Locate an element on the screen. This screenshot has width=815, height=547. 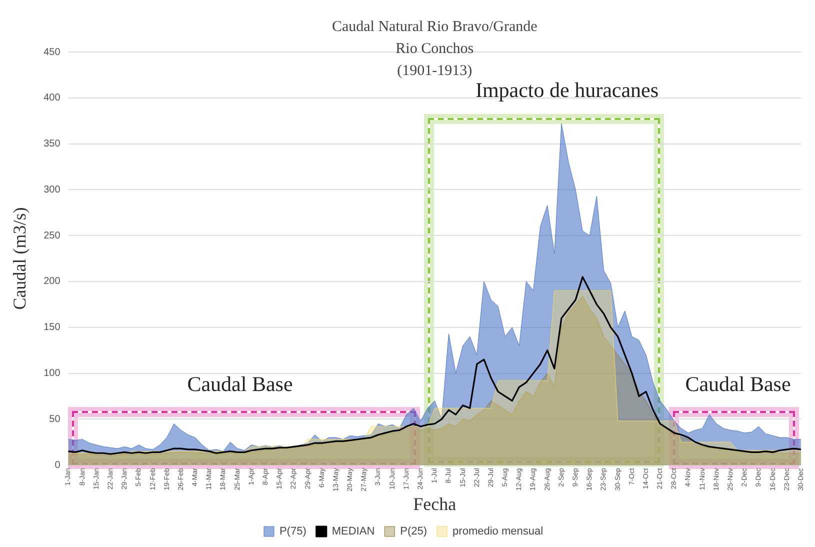
legend-label: P(75) is located at coordinates (292, 532).